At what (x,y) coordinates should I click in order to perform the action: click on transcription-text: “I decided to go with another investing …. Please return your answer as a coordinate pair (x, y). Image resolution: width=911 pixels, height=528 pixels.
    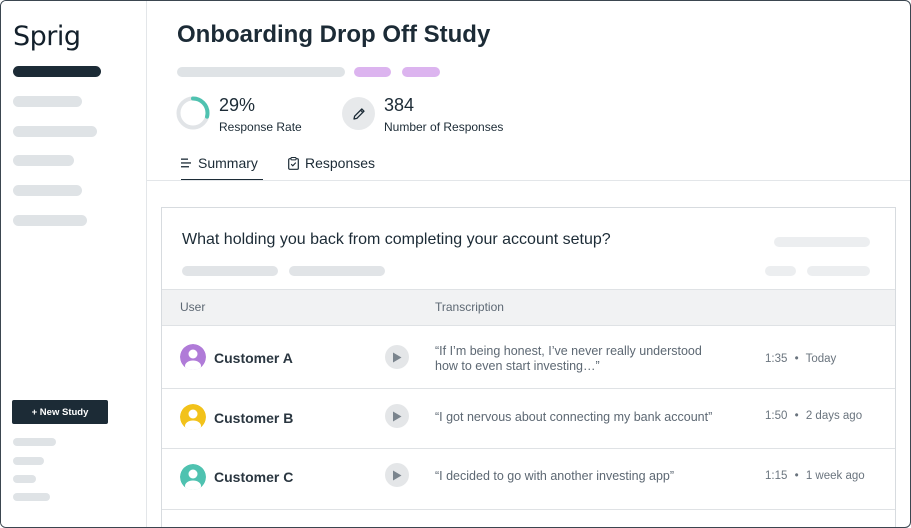
    Looking at the image, I should click on (555, 476).